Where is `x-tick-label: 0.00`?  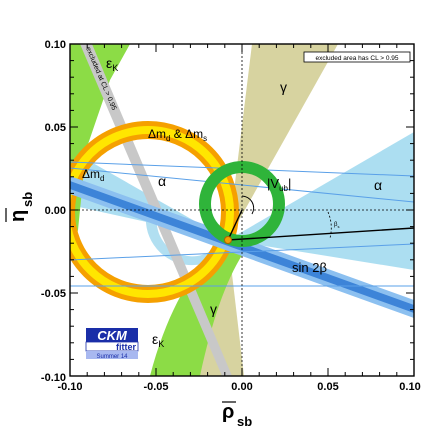
x-tick-label: 0.00 is located at coordinates (241, 387).